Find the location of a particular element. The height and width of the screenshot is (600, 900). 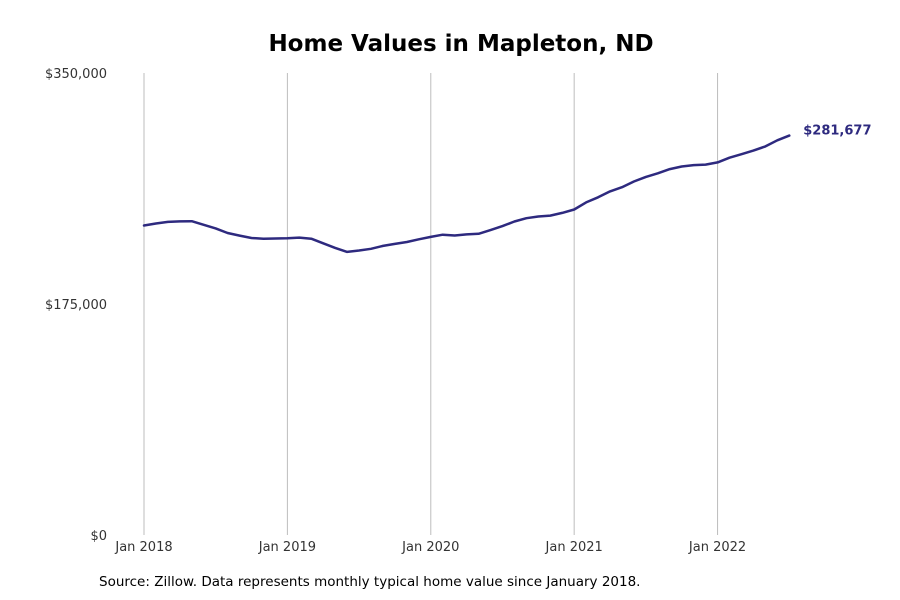

x-tick-label: Jan 2018 is located at coordinates (143, 547).